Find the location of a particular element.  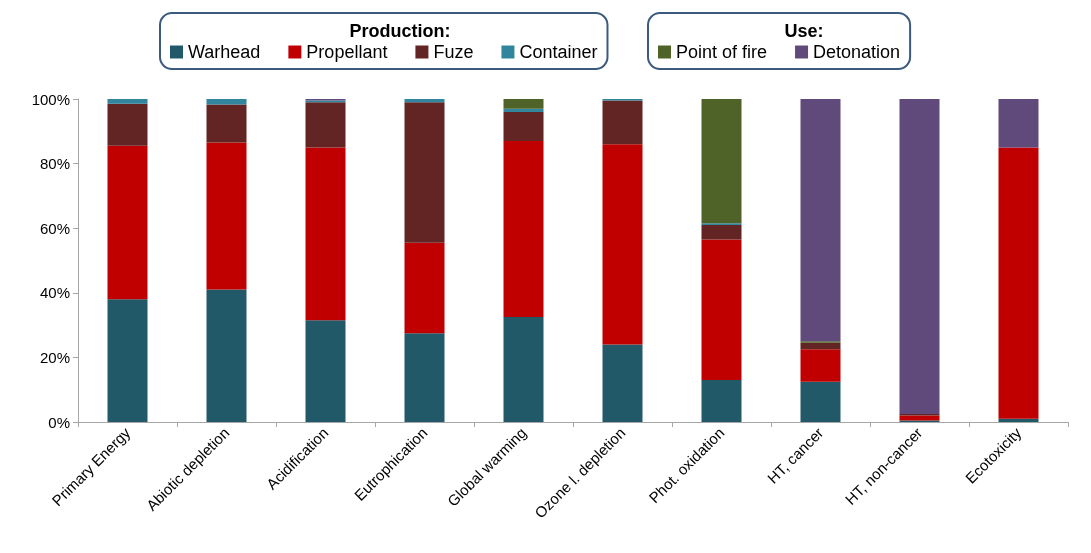

legend-label: Point of fire is located at coordinates (722, 52).